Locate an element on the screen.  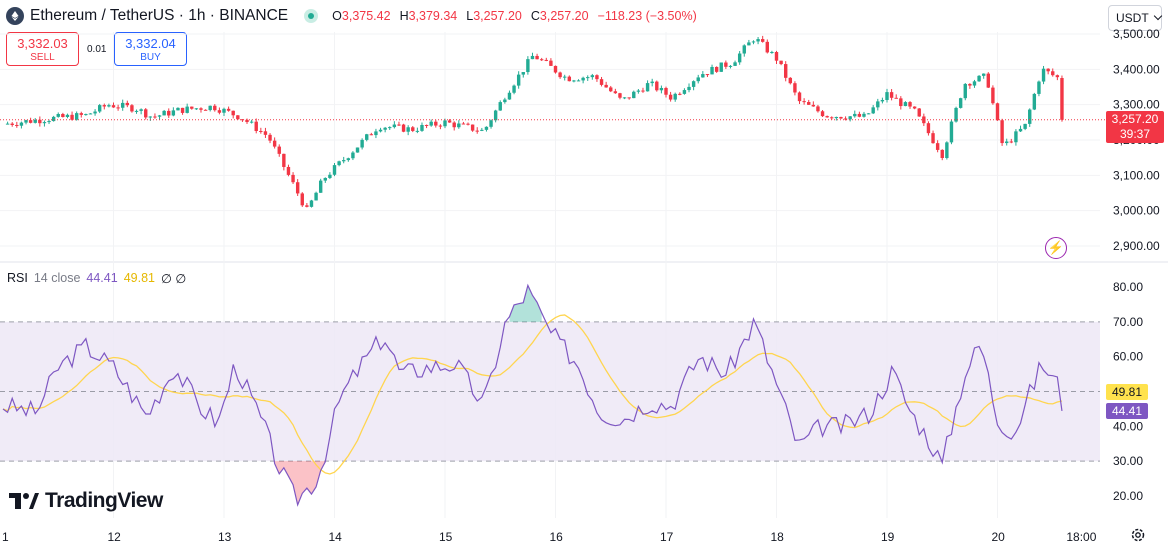
rsi-tick-label: 20.00 is located at coordinates (1128, 496).